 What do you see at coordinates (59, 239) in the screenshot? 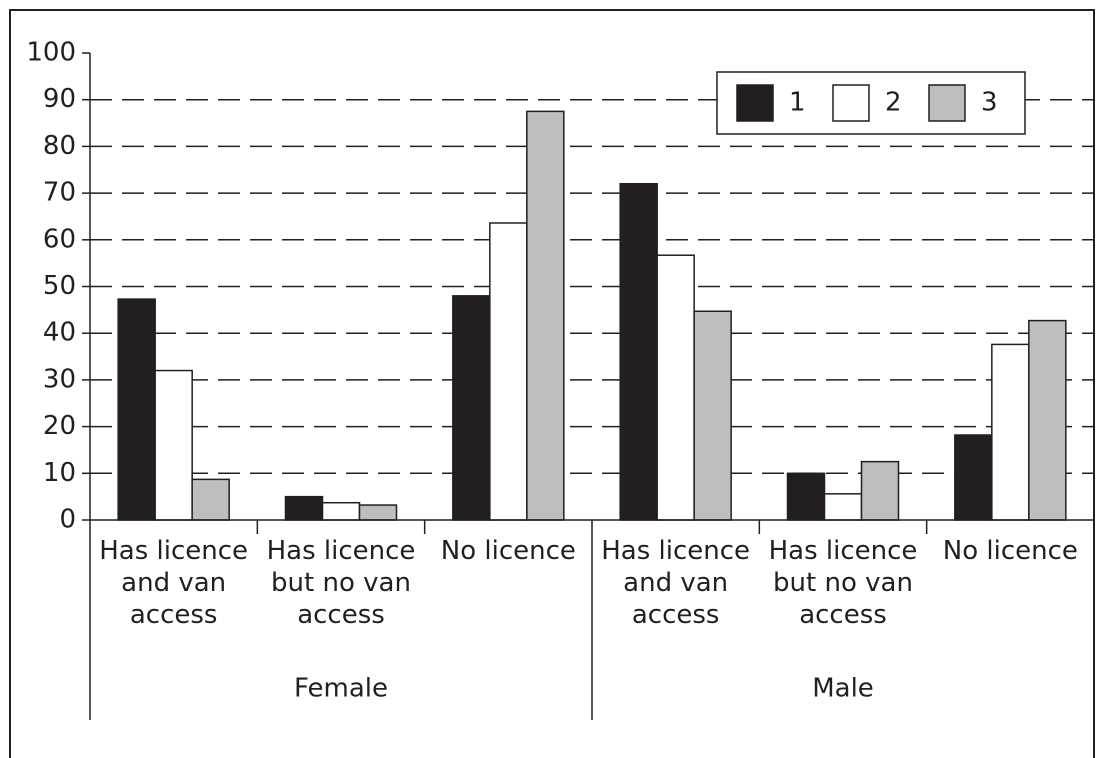
I see `y-tick-label: 60` at bounding box center [59, 239].